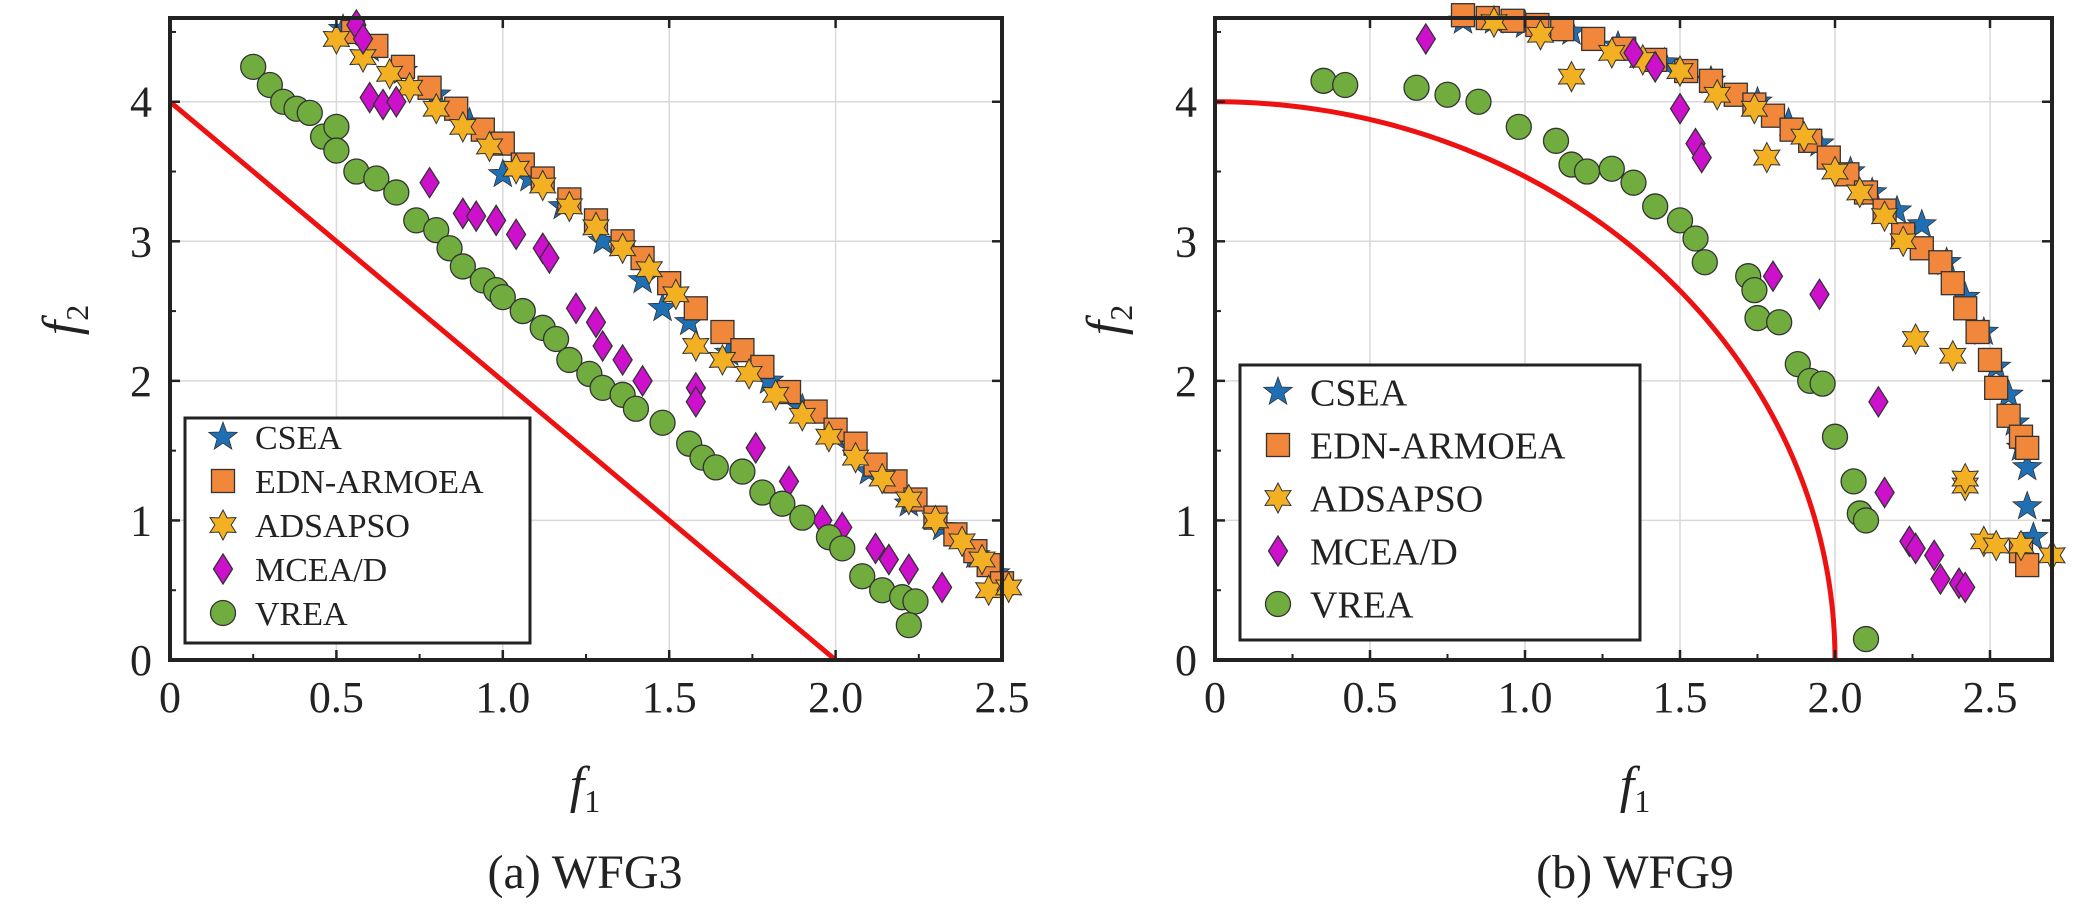  Describe the element at coordinates (1384, 553) in the screenshot. I see `legend-label: MCEA/D` at that location.